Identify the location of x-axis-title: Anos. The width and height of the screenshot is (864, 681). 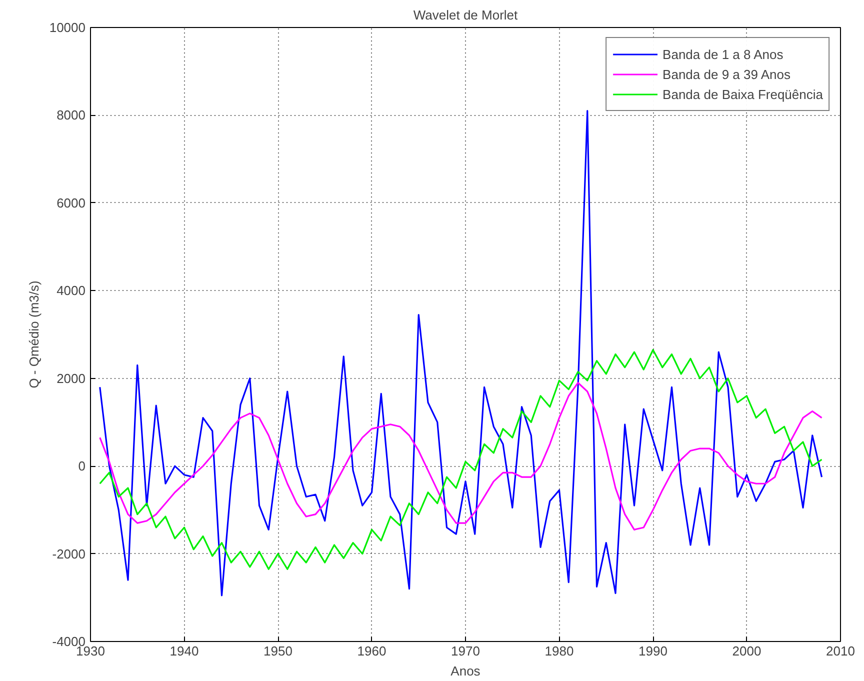
(465, 671).